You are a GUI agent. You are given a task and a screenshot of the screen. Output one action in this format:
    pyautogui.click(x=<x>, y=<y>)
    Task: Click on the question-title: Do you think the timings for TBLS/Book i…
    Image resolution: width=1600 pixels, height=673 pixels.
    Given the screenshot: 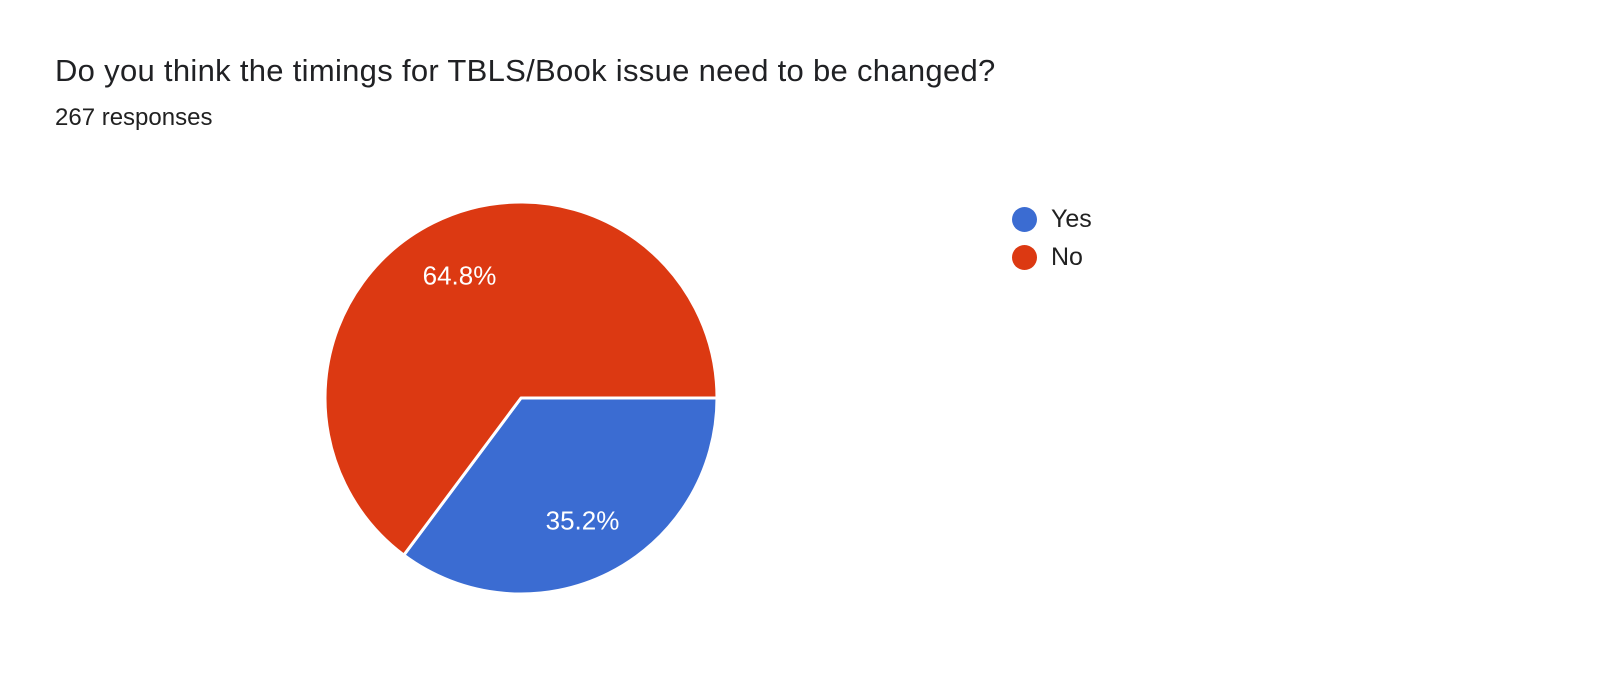 What is the action you would take?
    pyautogui.click(x=525, y=70)
    